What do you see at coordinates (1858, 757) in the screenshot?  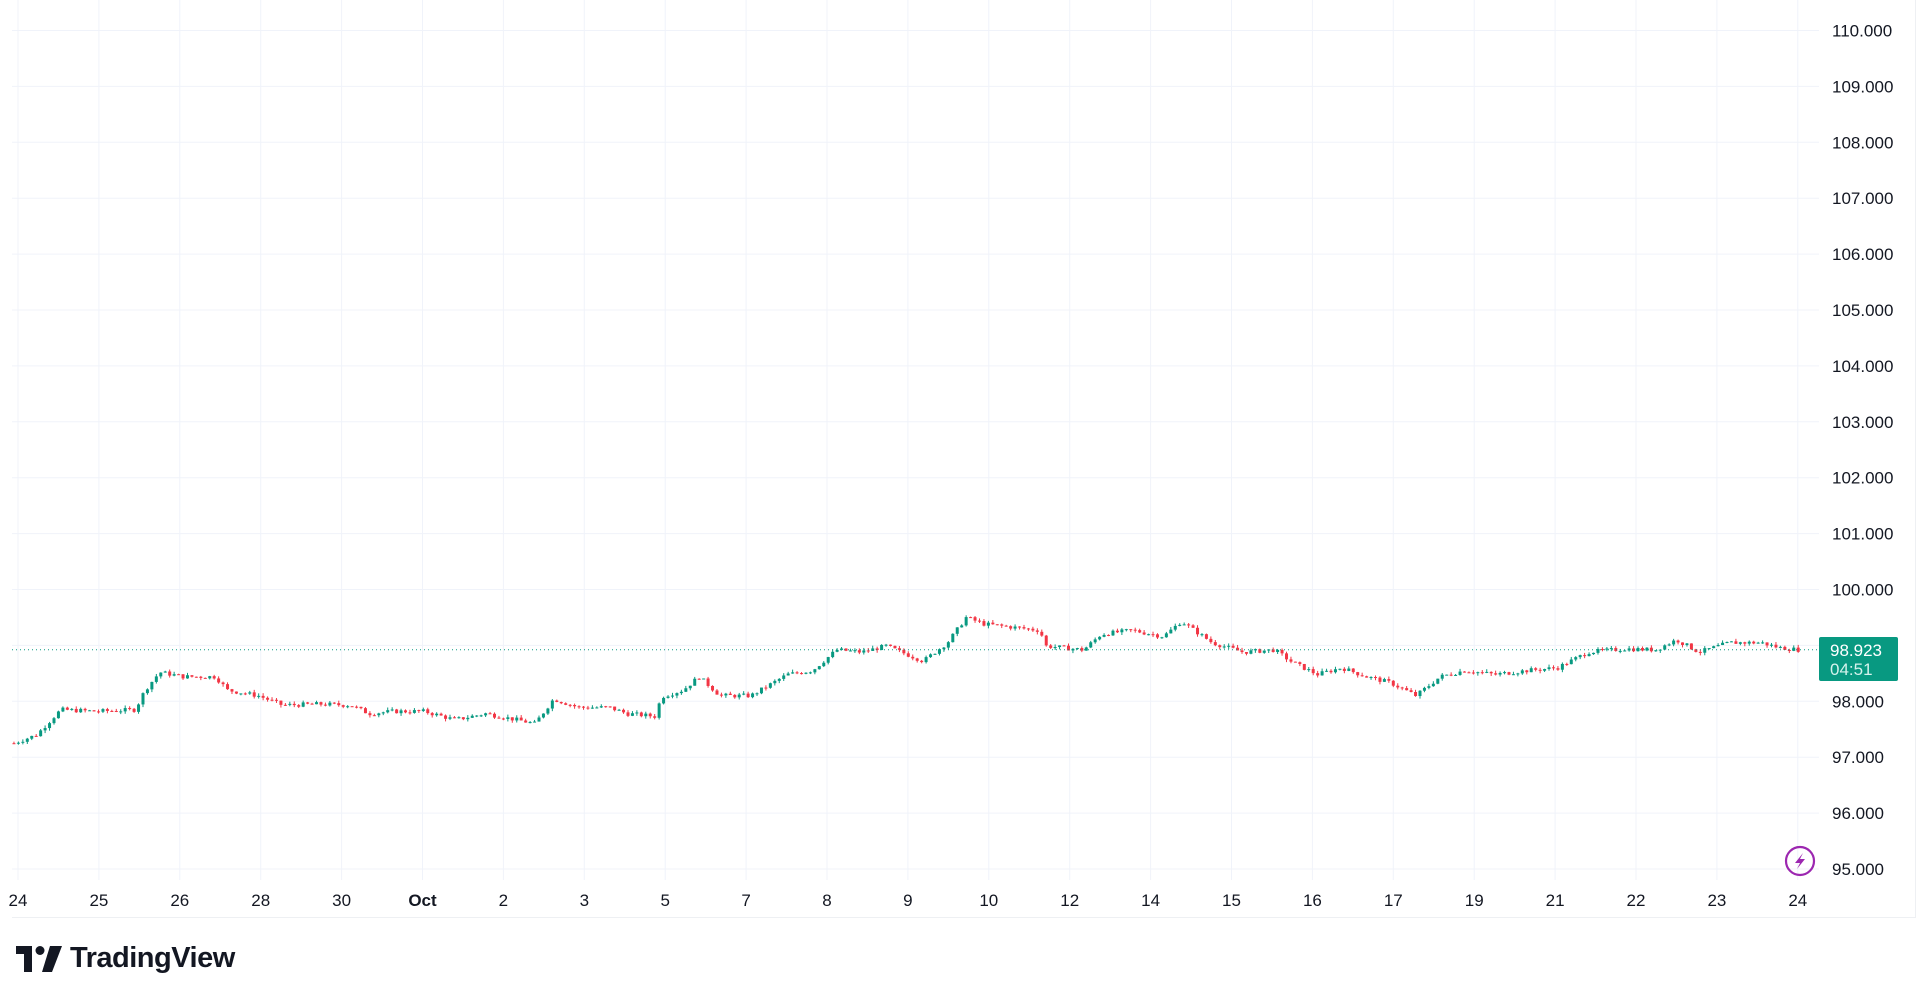 I see `y-tick-label: 97.000` at bounding box center [1858, 757].